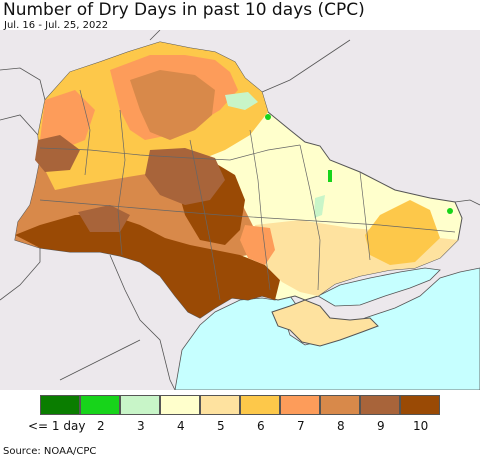 This screenshot has width=480, height=460. What do you see at coordinates (268, 117) in the screenshot?
I see `green-spot-north` at bounding box center [268, 117].